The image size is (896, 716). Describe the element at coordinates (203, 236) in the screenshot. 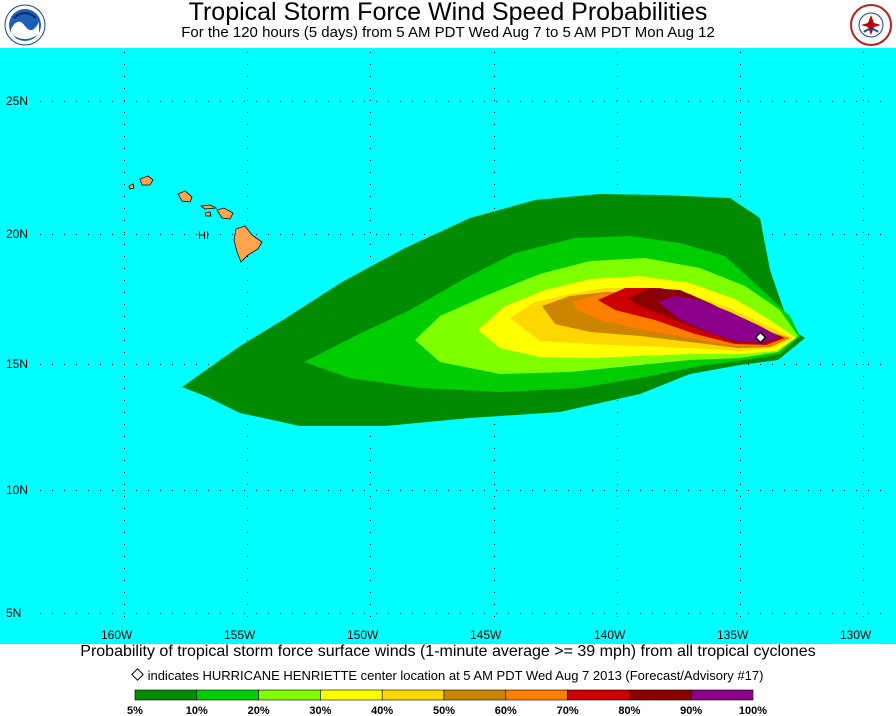

I see `island-label: HI` at that location.